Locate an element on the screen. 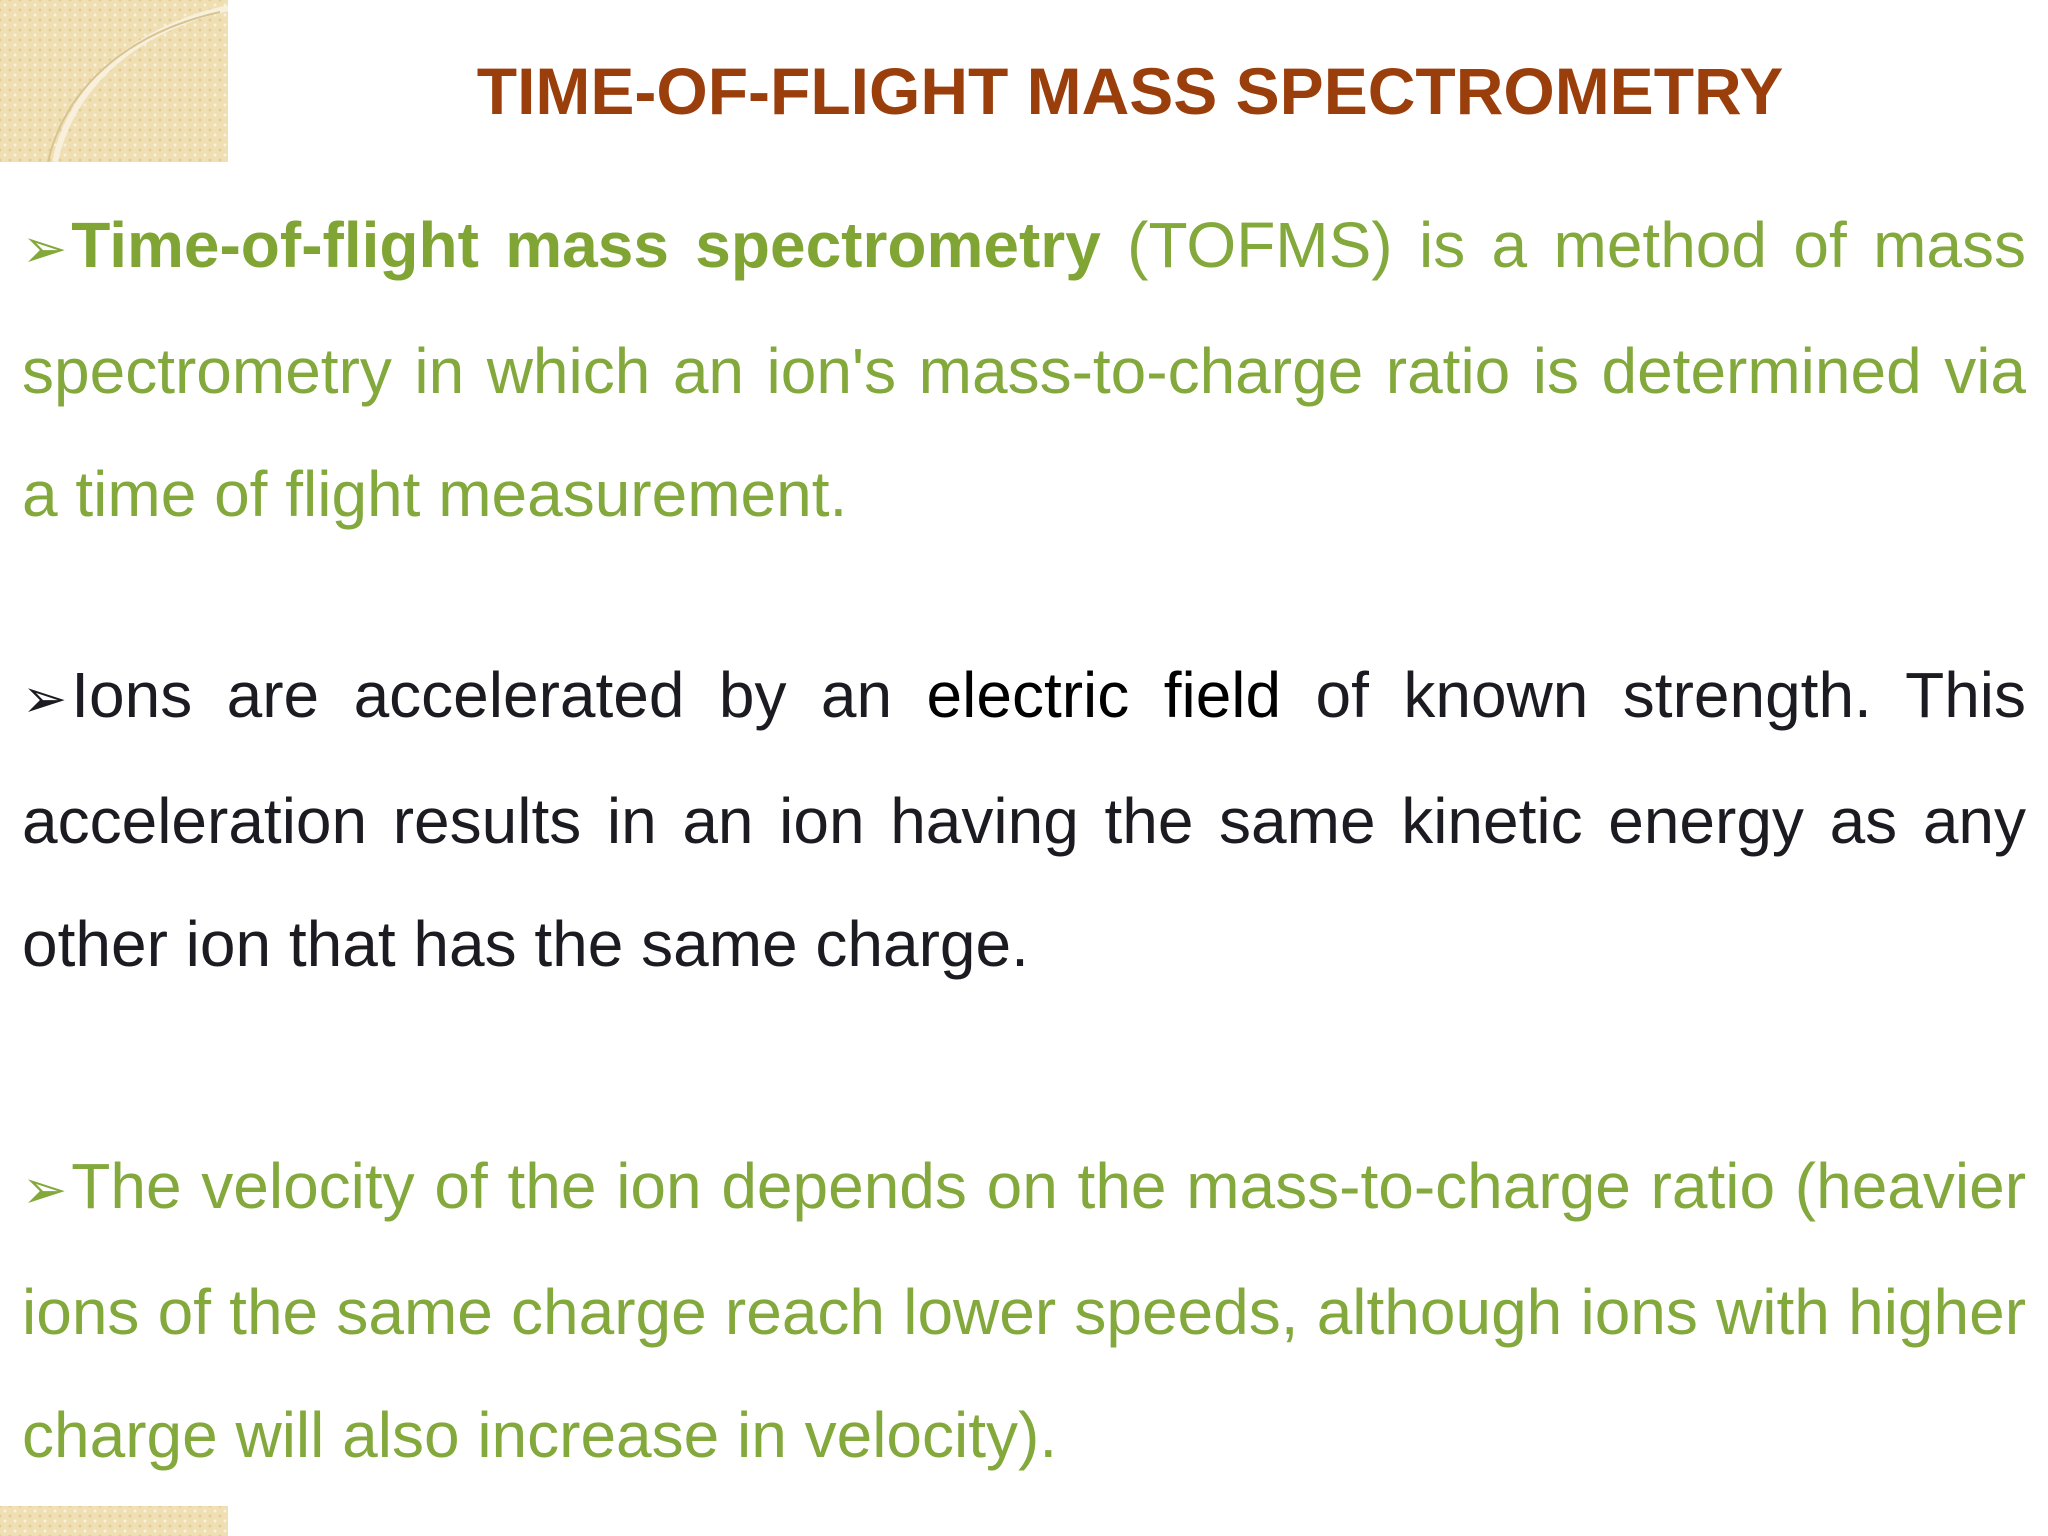  acceleration-text-start: Ions are accelerated by an is located at coordinates (499, 695).